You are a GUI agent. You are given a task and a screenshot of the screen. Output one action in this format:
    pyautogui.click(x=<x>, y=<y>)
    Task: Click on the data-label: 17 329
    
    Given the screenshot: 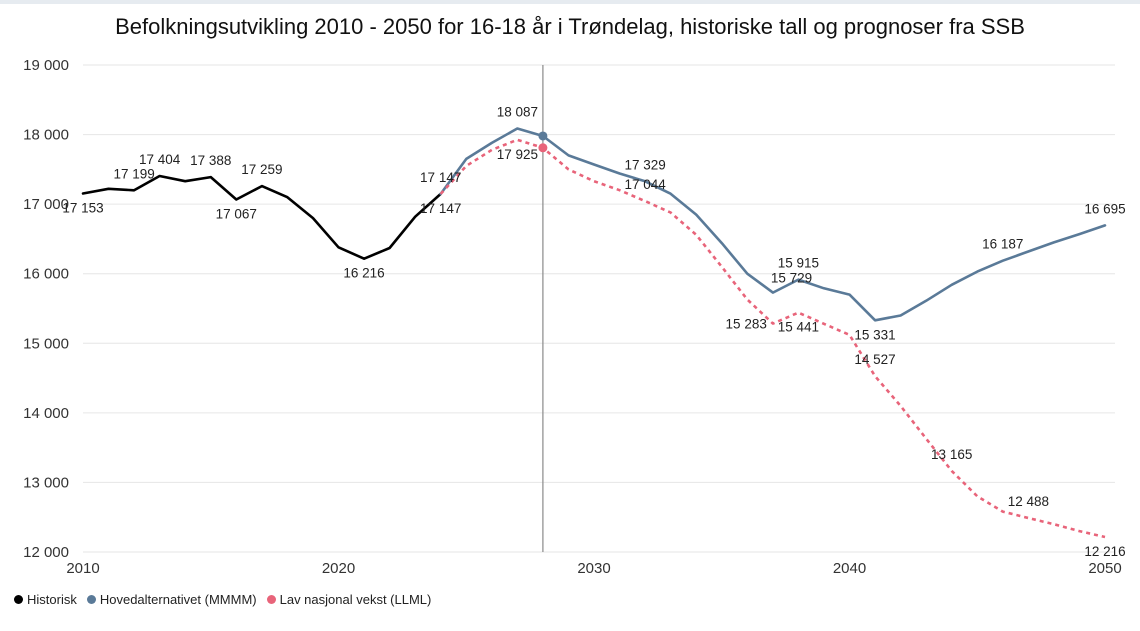 What is the action you would take?
    pyautogui.click(x=644, y=164)
    